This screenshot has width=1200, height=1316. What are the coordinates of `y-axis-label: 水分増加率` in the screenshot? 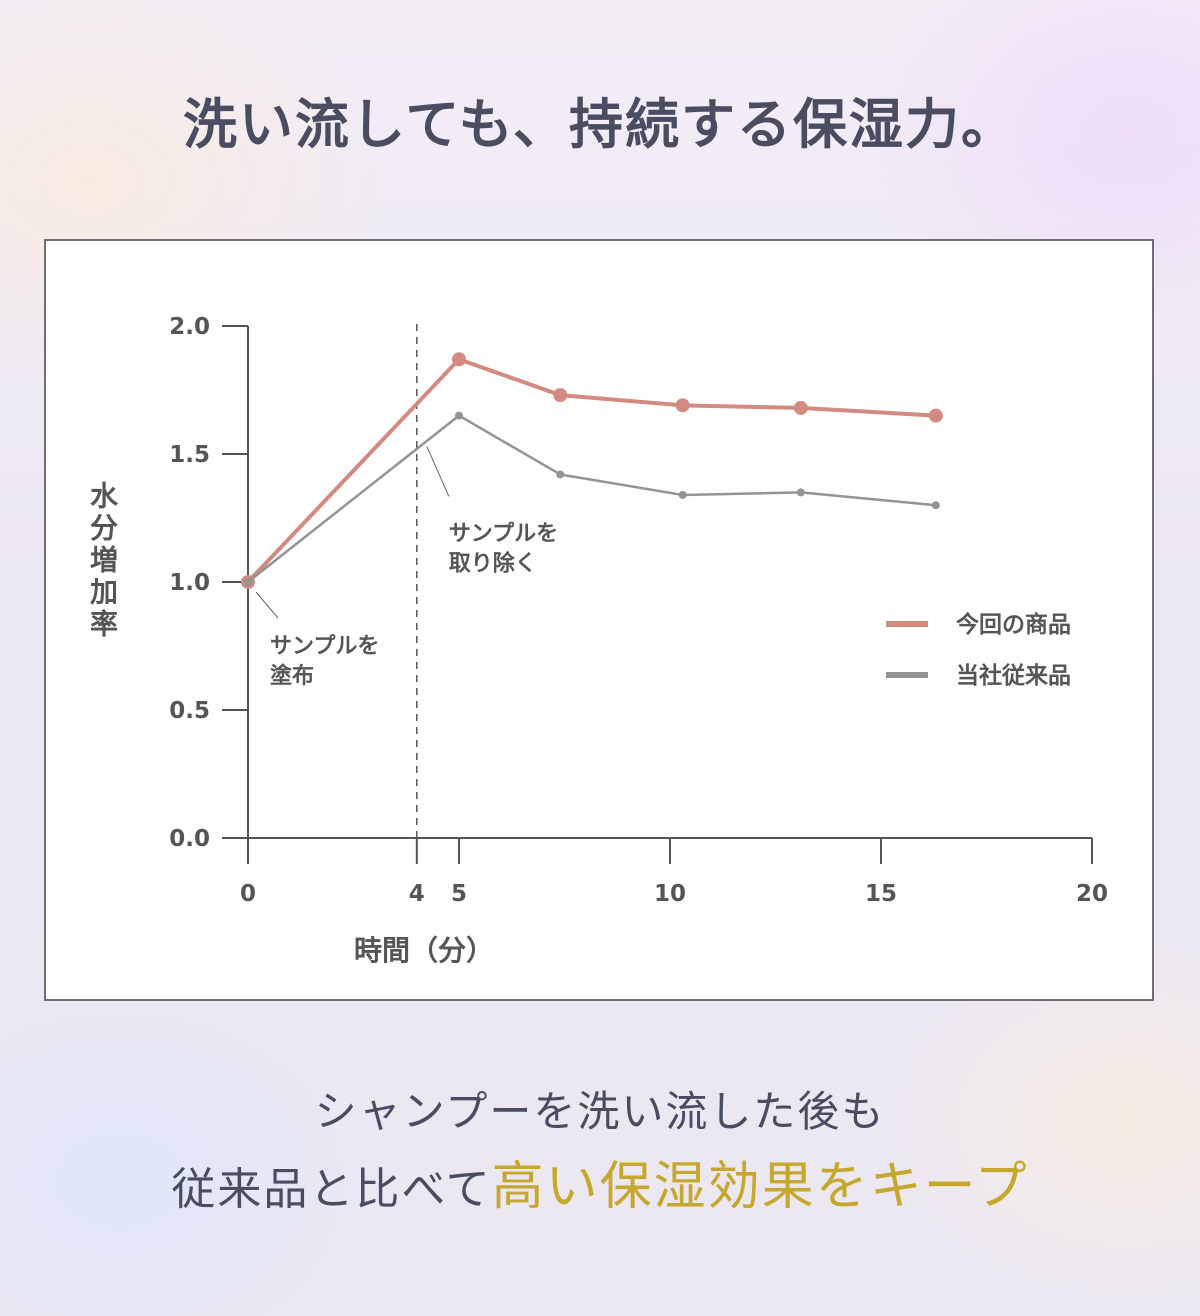 It's located at (102, 561).